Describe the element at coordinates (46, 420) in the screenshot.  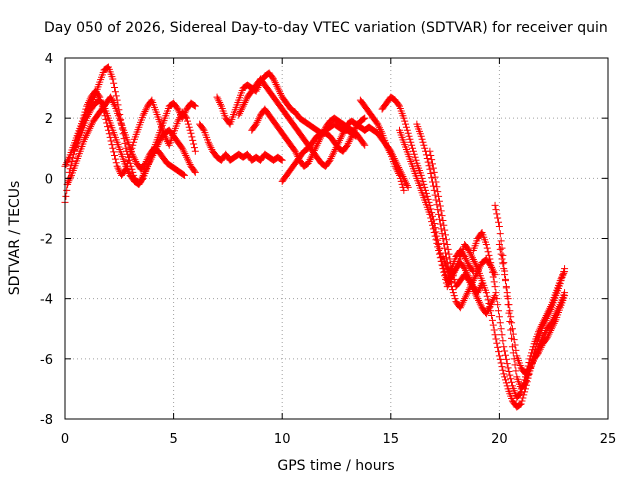
I see `y-tick-label: -8` at that location.